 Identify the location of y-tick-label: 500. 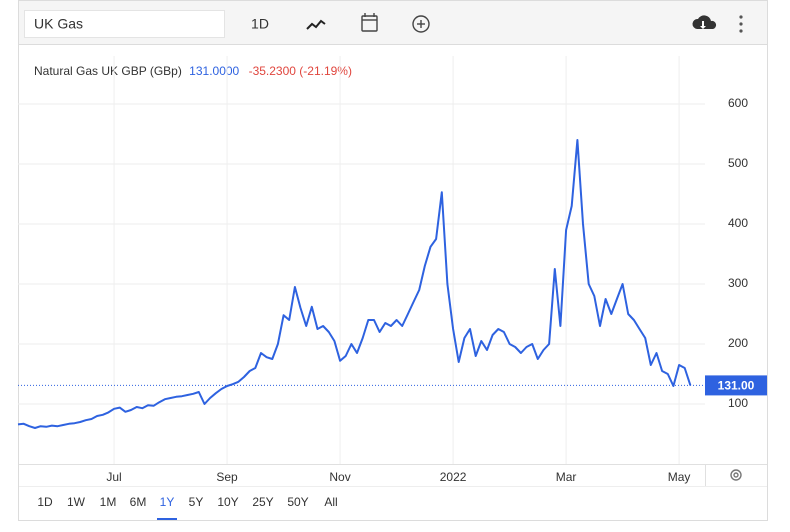
(738, 163).